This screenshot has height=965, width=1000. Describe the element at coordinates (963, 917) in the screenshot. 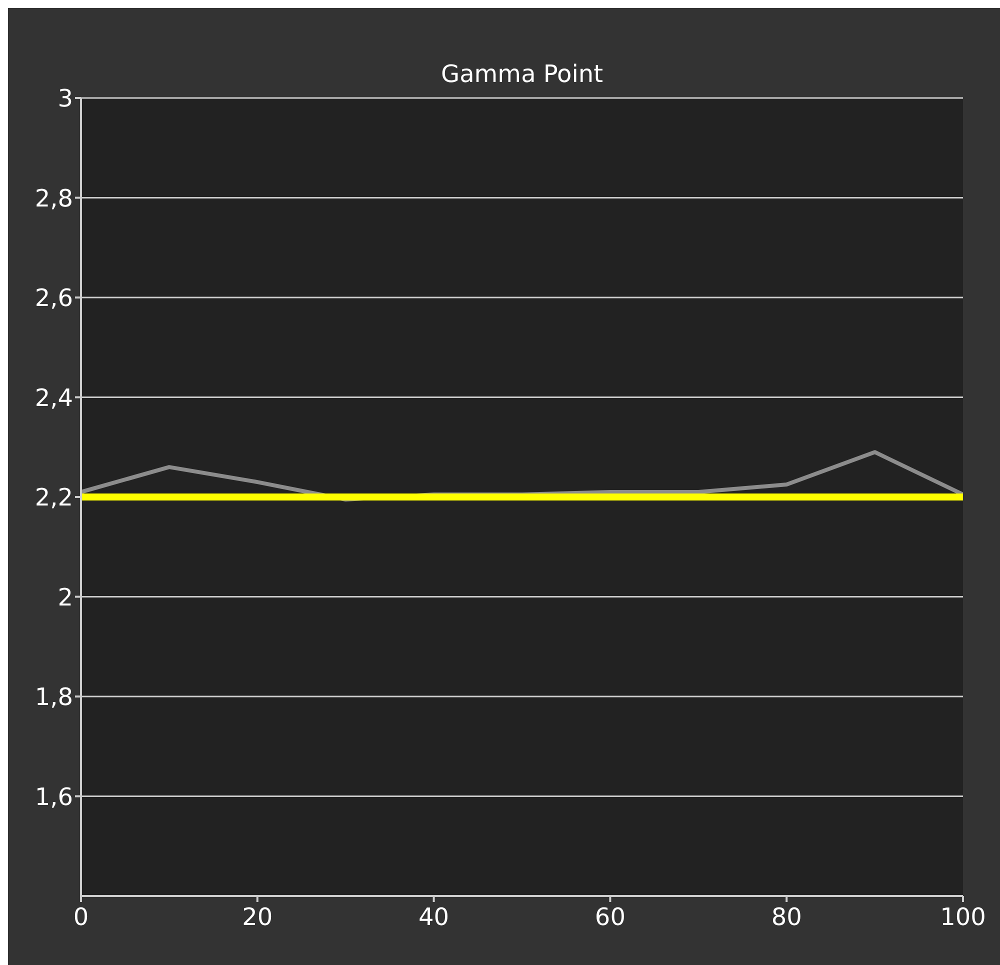

I see `x-tick-label: 100` at that location.